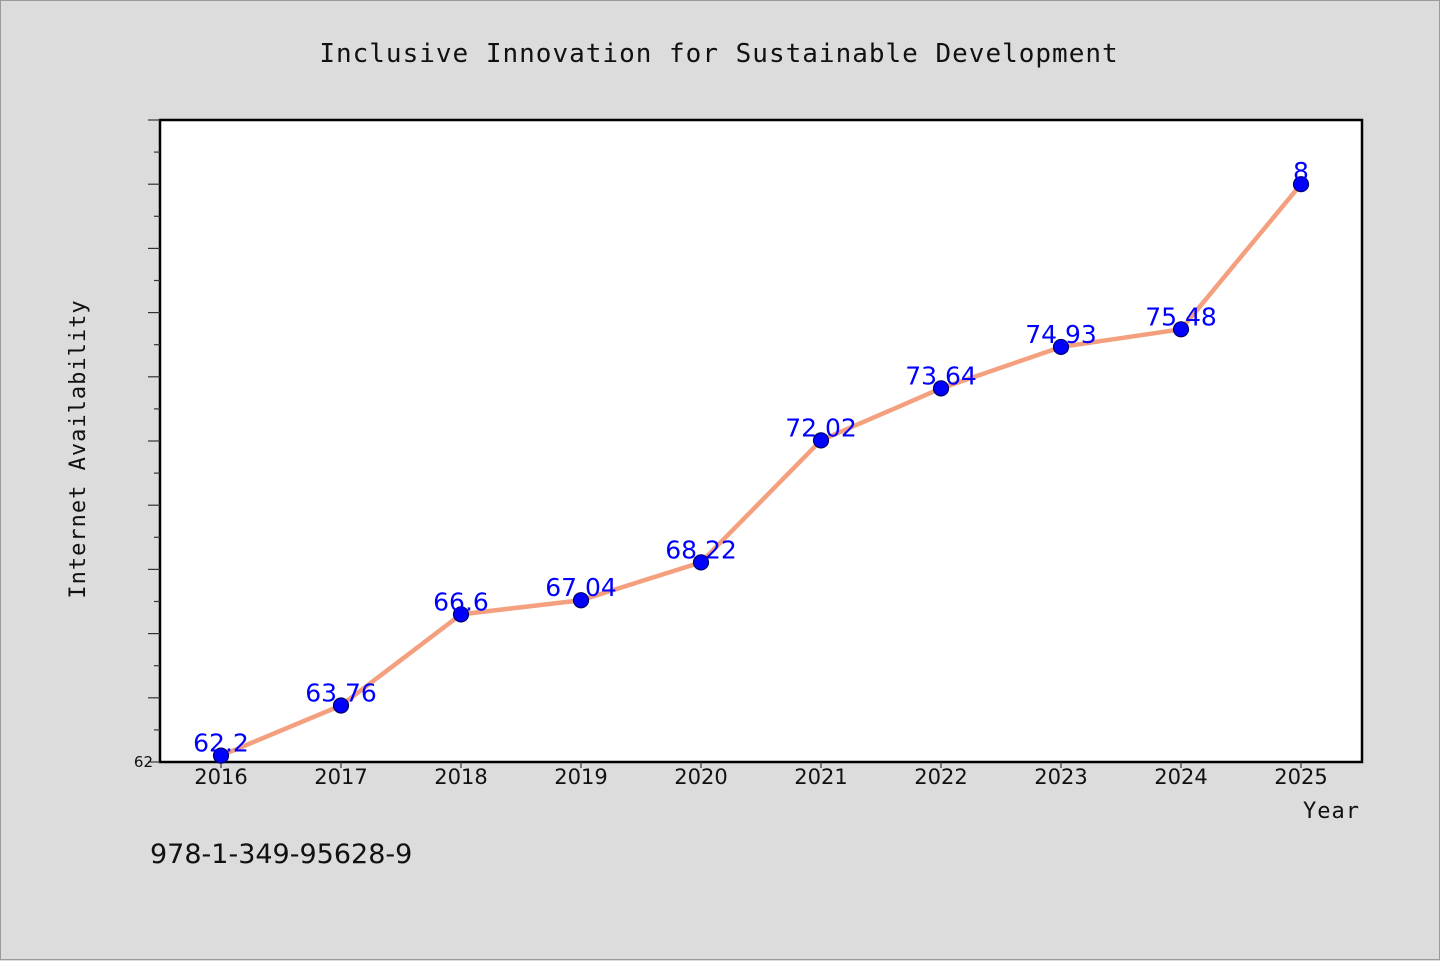  I want to click on x-tick-label: 2025, so click(1300, 777).